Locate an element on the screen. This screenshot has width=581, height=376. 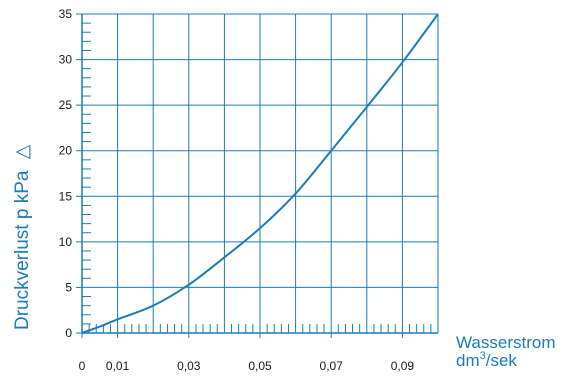
y-tick-label: 10 is located at coordinates (66, 242).